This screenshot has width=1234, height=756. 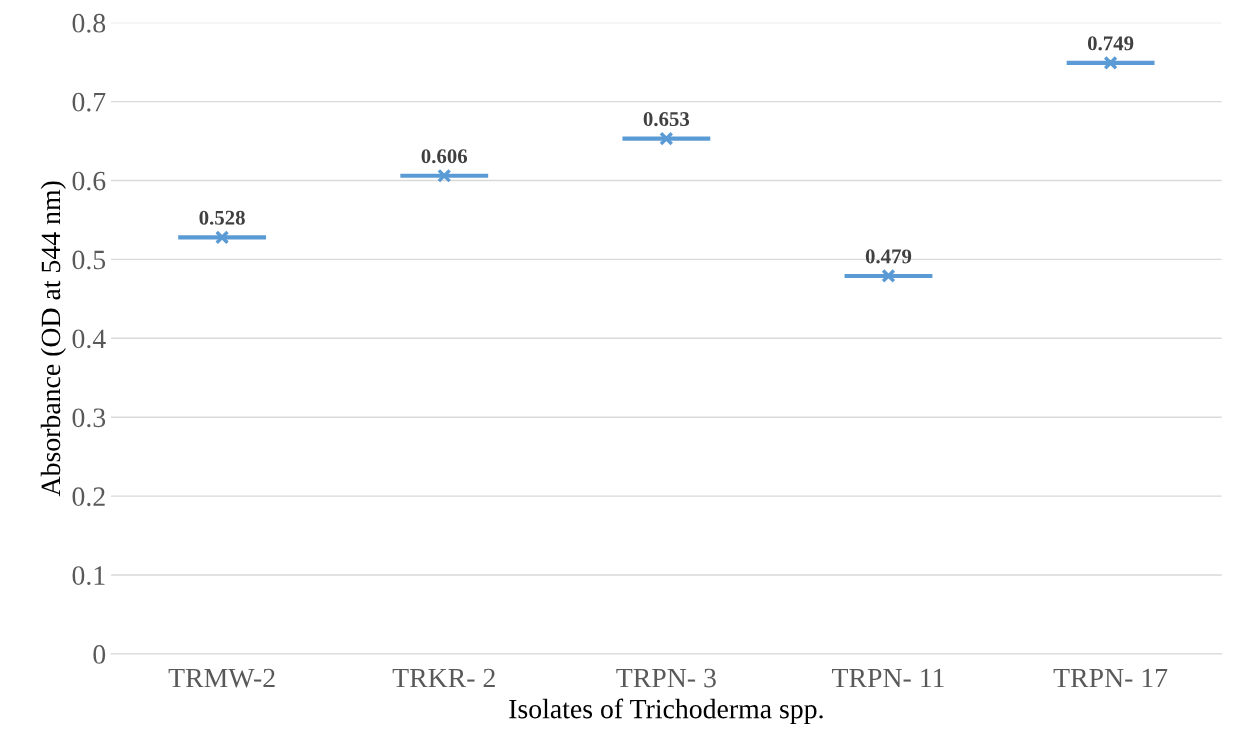 I want to click on x-tick-label: TRKR- 2, so click(x=443, y=678).